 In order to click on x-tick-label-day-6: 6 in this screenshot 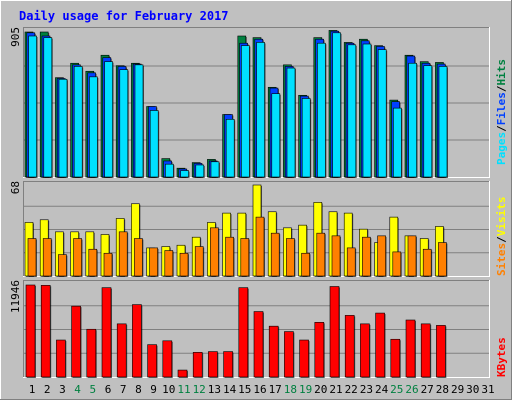, I will do `click(108, 389)`.